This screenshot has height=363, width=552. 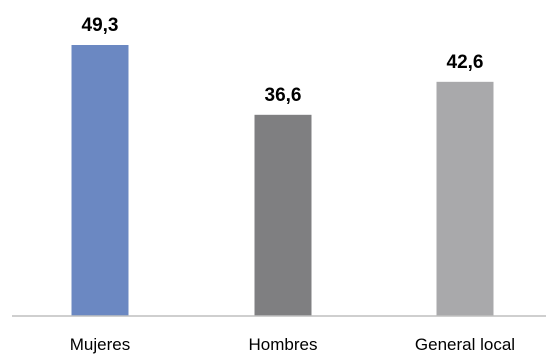 What do you see at coordinates (465, 344) in the screenshot?
I see `category-label: General local` at bounding box center [465, 344].